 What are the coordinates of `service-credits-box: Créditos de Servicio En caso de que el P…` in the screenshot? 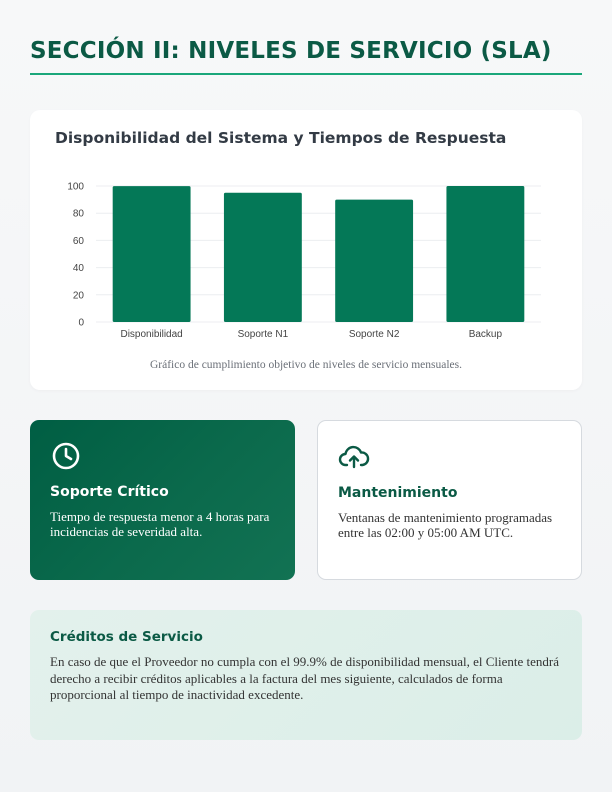 It's located at (306, 675).